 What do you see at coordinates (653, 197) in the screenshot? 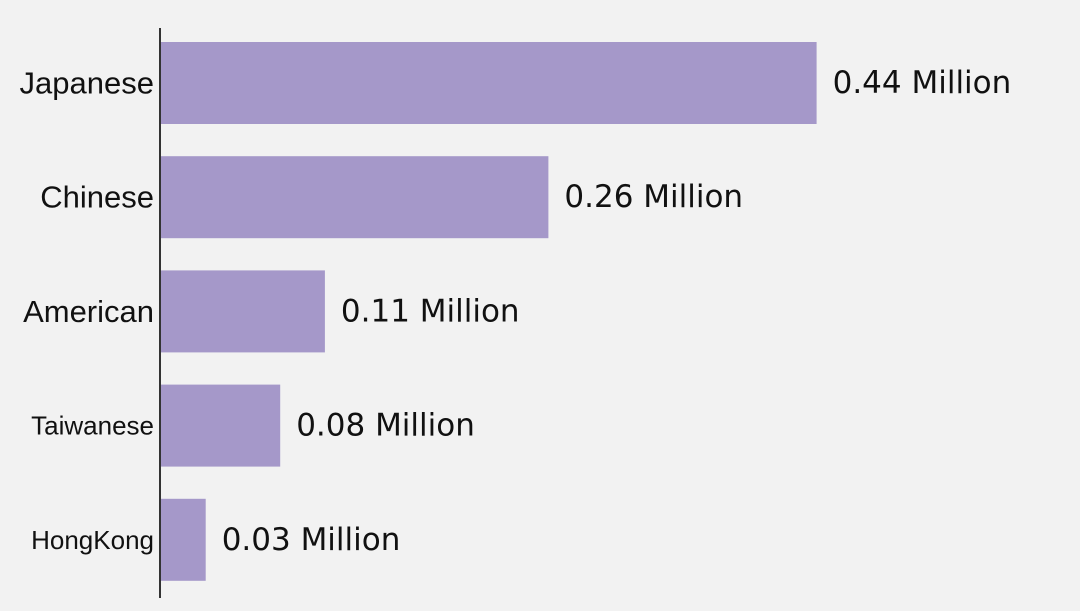
I see `value-label-chinese: 0.26 Million` at bounding box center [653, 197].